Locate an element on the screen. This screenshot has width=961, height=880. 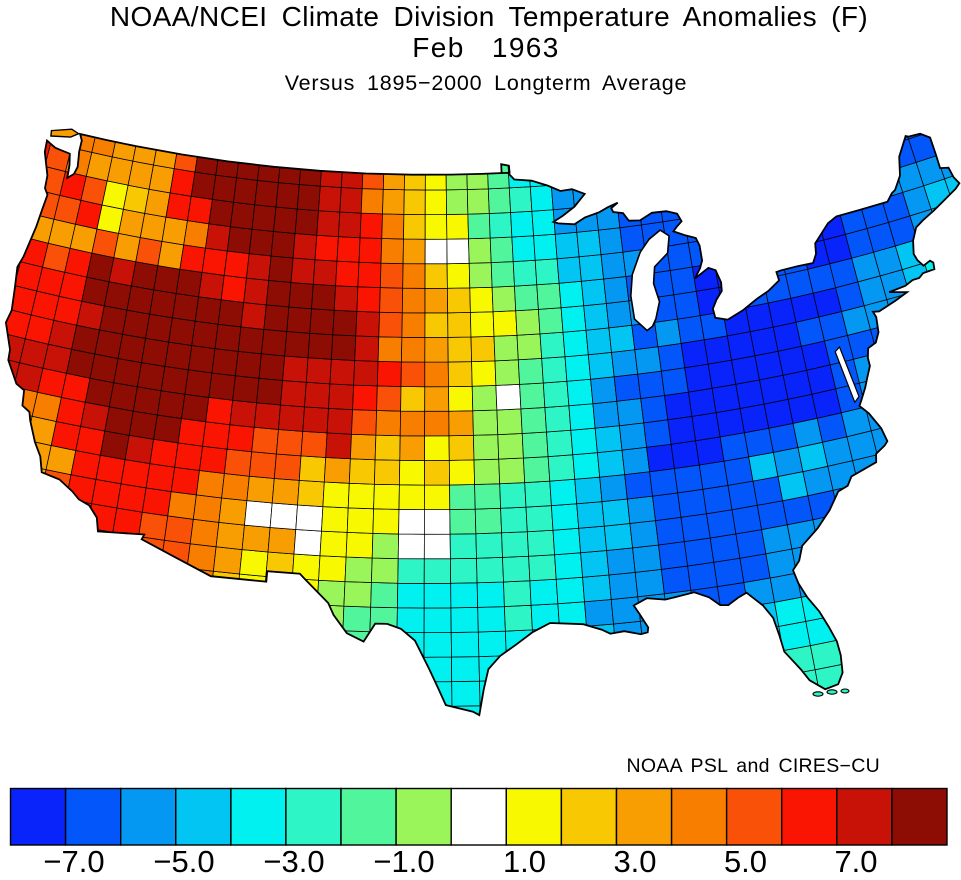
svg-text: 7.0 is located at coordinates (855, 859).